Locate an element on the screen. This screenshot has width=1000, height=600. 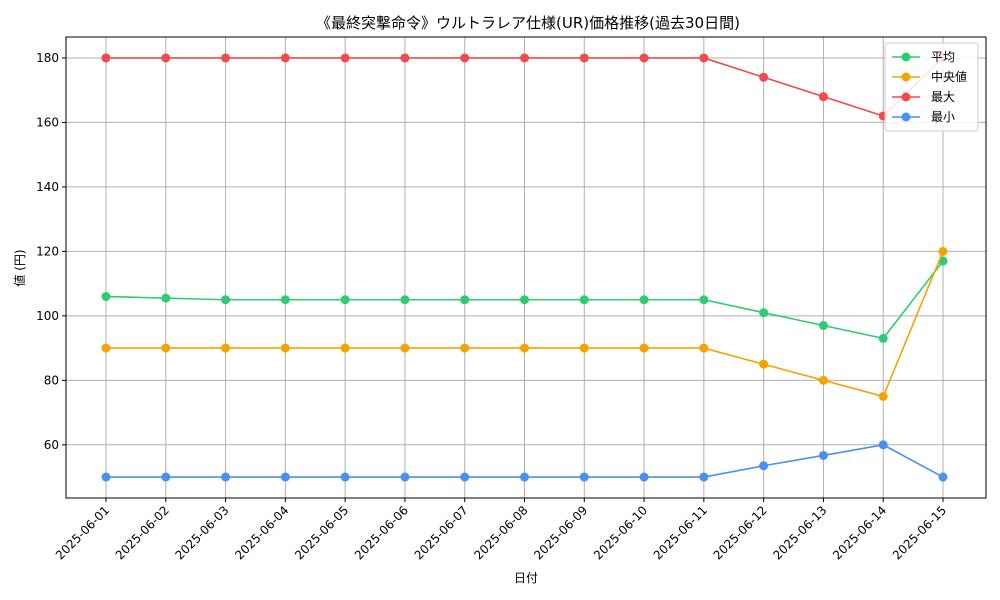
x-tick-label: 2025-06-06 is located at coordinates (381, 532).